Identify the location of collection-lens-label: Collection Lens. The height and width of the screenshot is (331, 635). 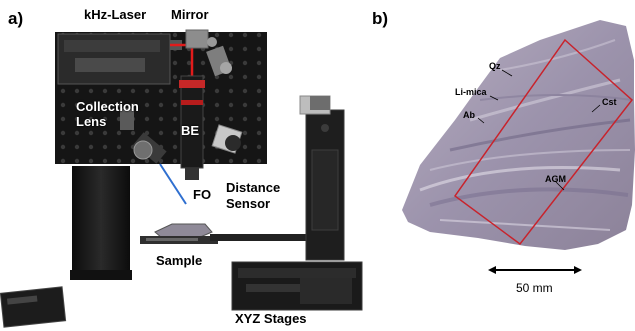
(107, 114).